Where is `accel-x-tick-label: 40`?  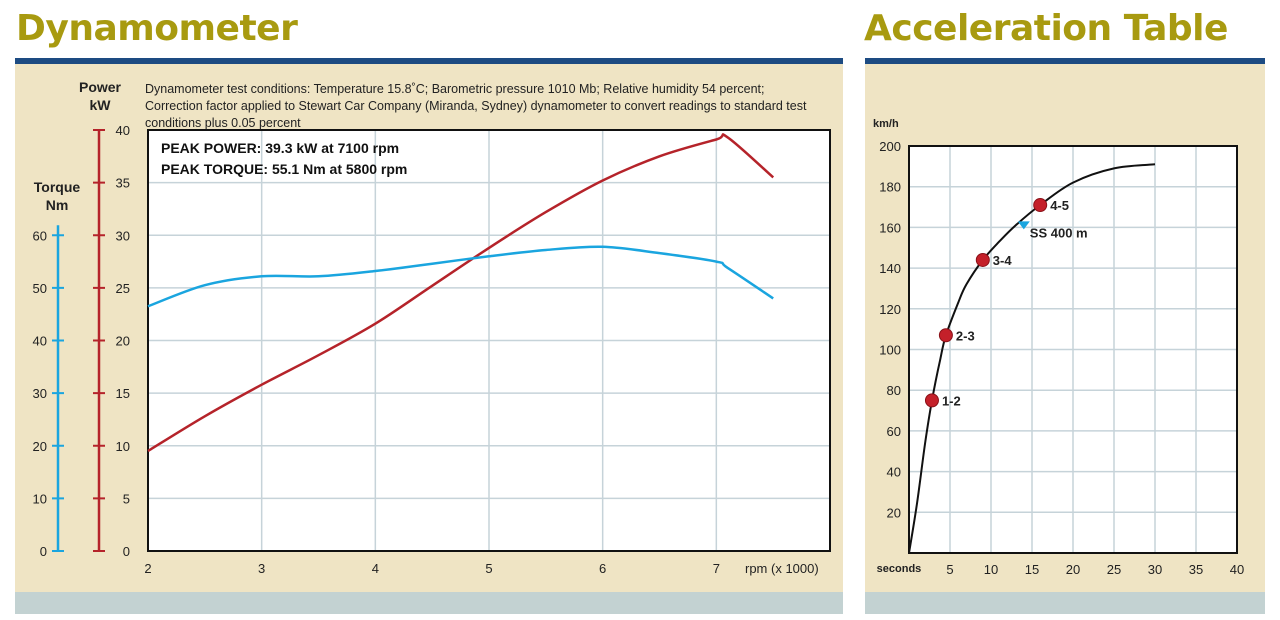
accel-x-tick-label: 40 is located at coordinates (1237, 569).